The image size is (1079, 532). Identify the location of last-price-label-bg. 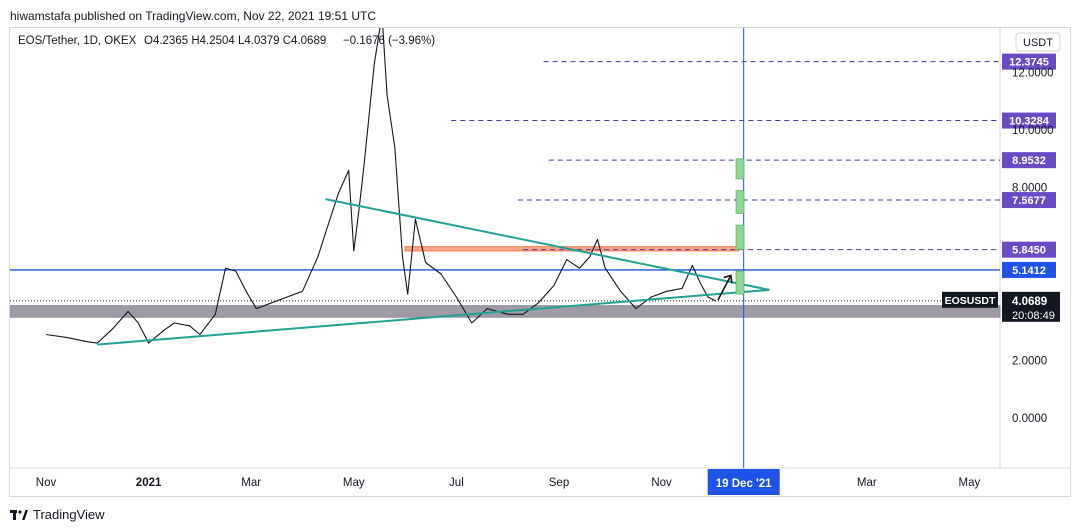
(1031, 306).